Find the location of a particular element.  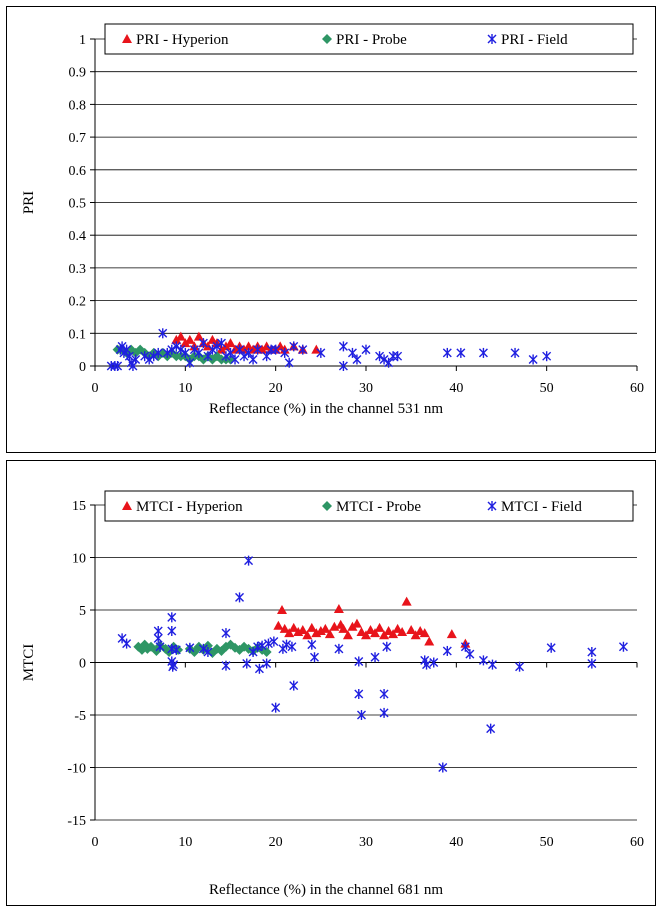

y-tick-label: 5 is located at coordinates (82, 611).